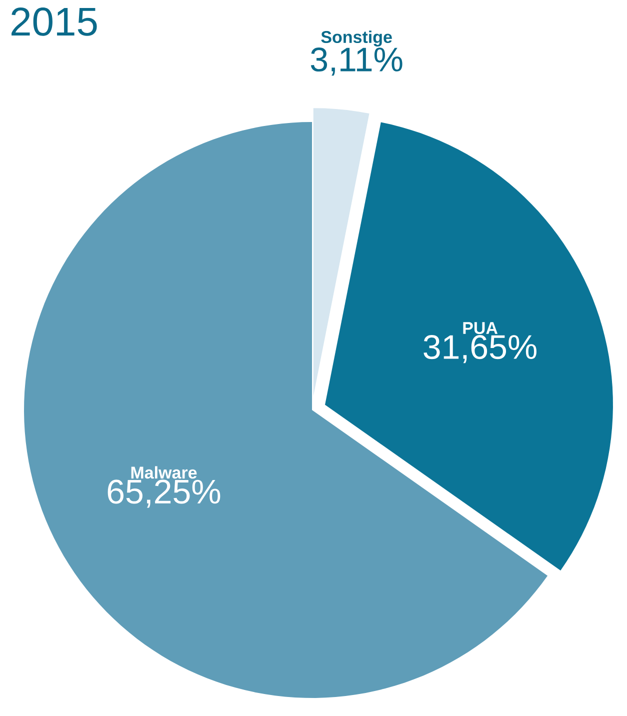  I want to click on data-label: 3,11%, so click(356, 61).